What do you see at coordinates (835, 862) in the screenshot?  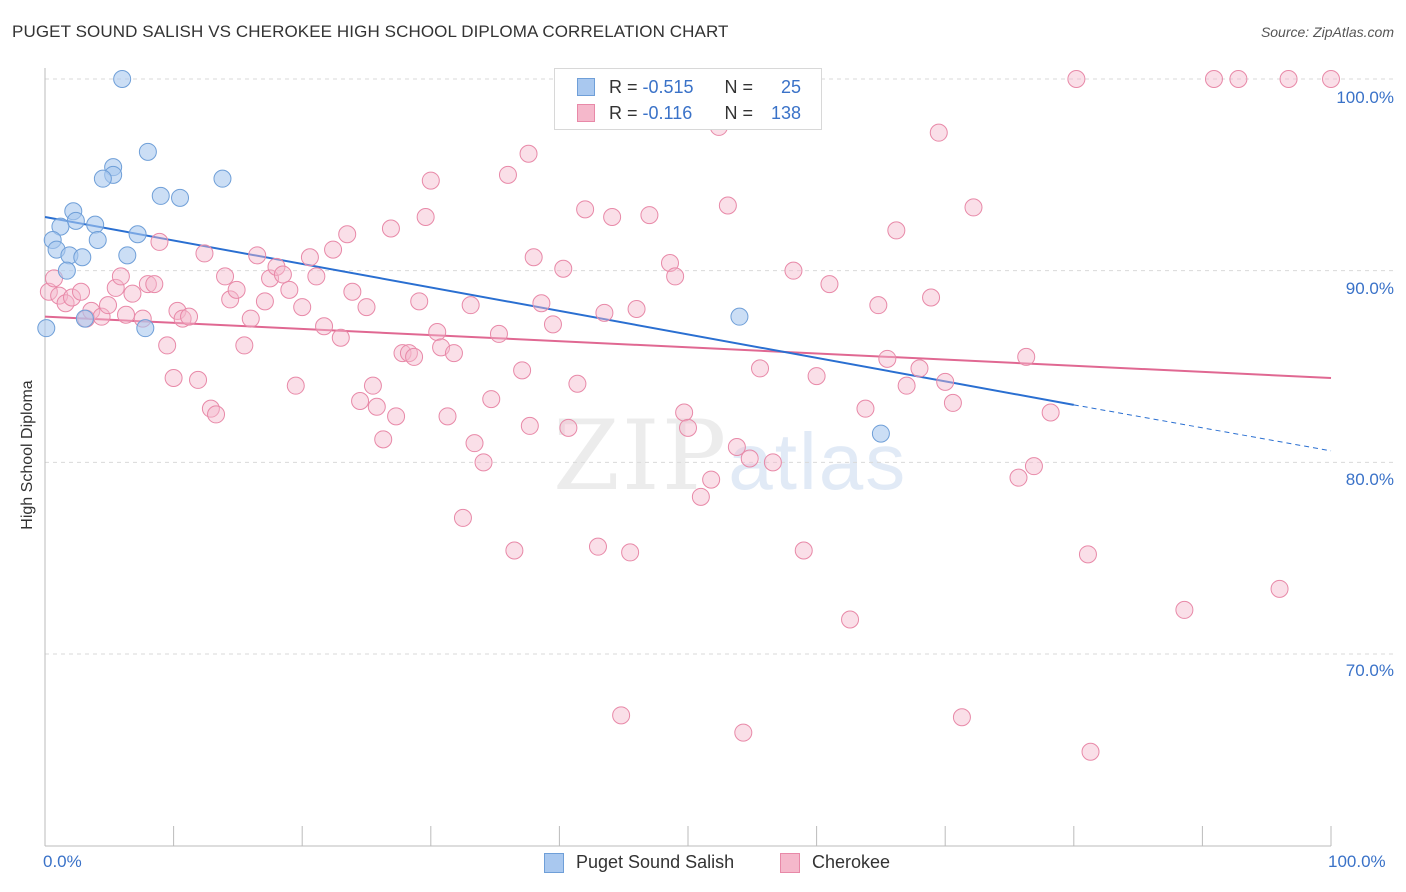 I see `legend-item-cherokee: Cherokee` at bounding box center [835, 862].